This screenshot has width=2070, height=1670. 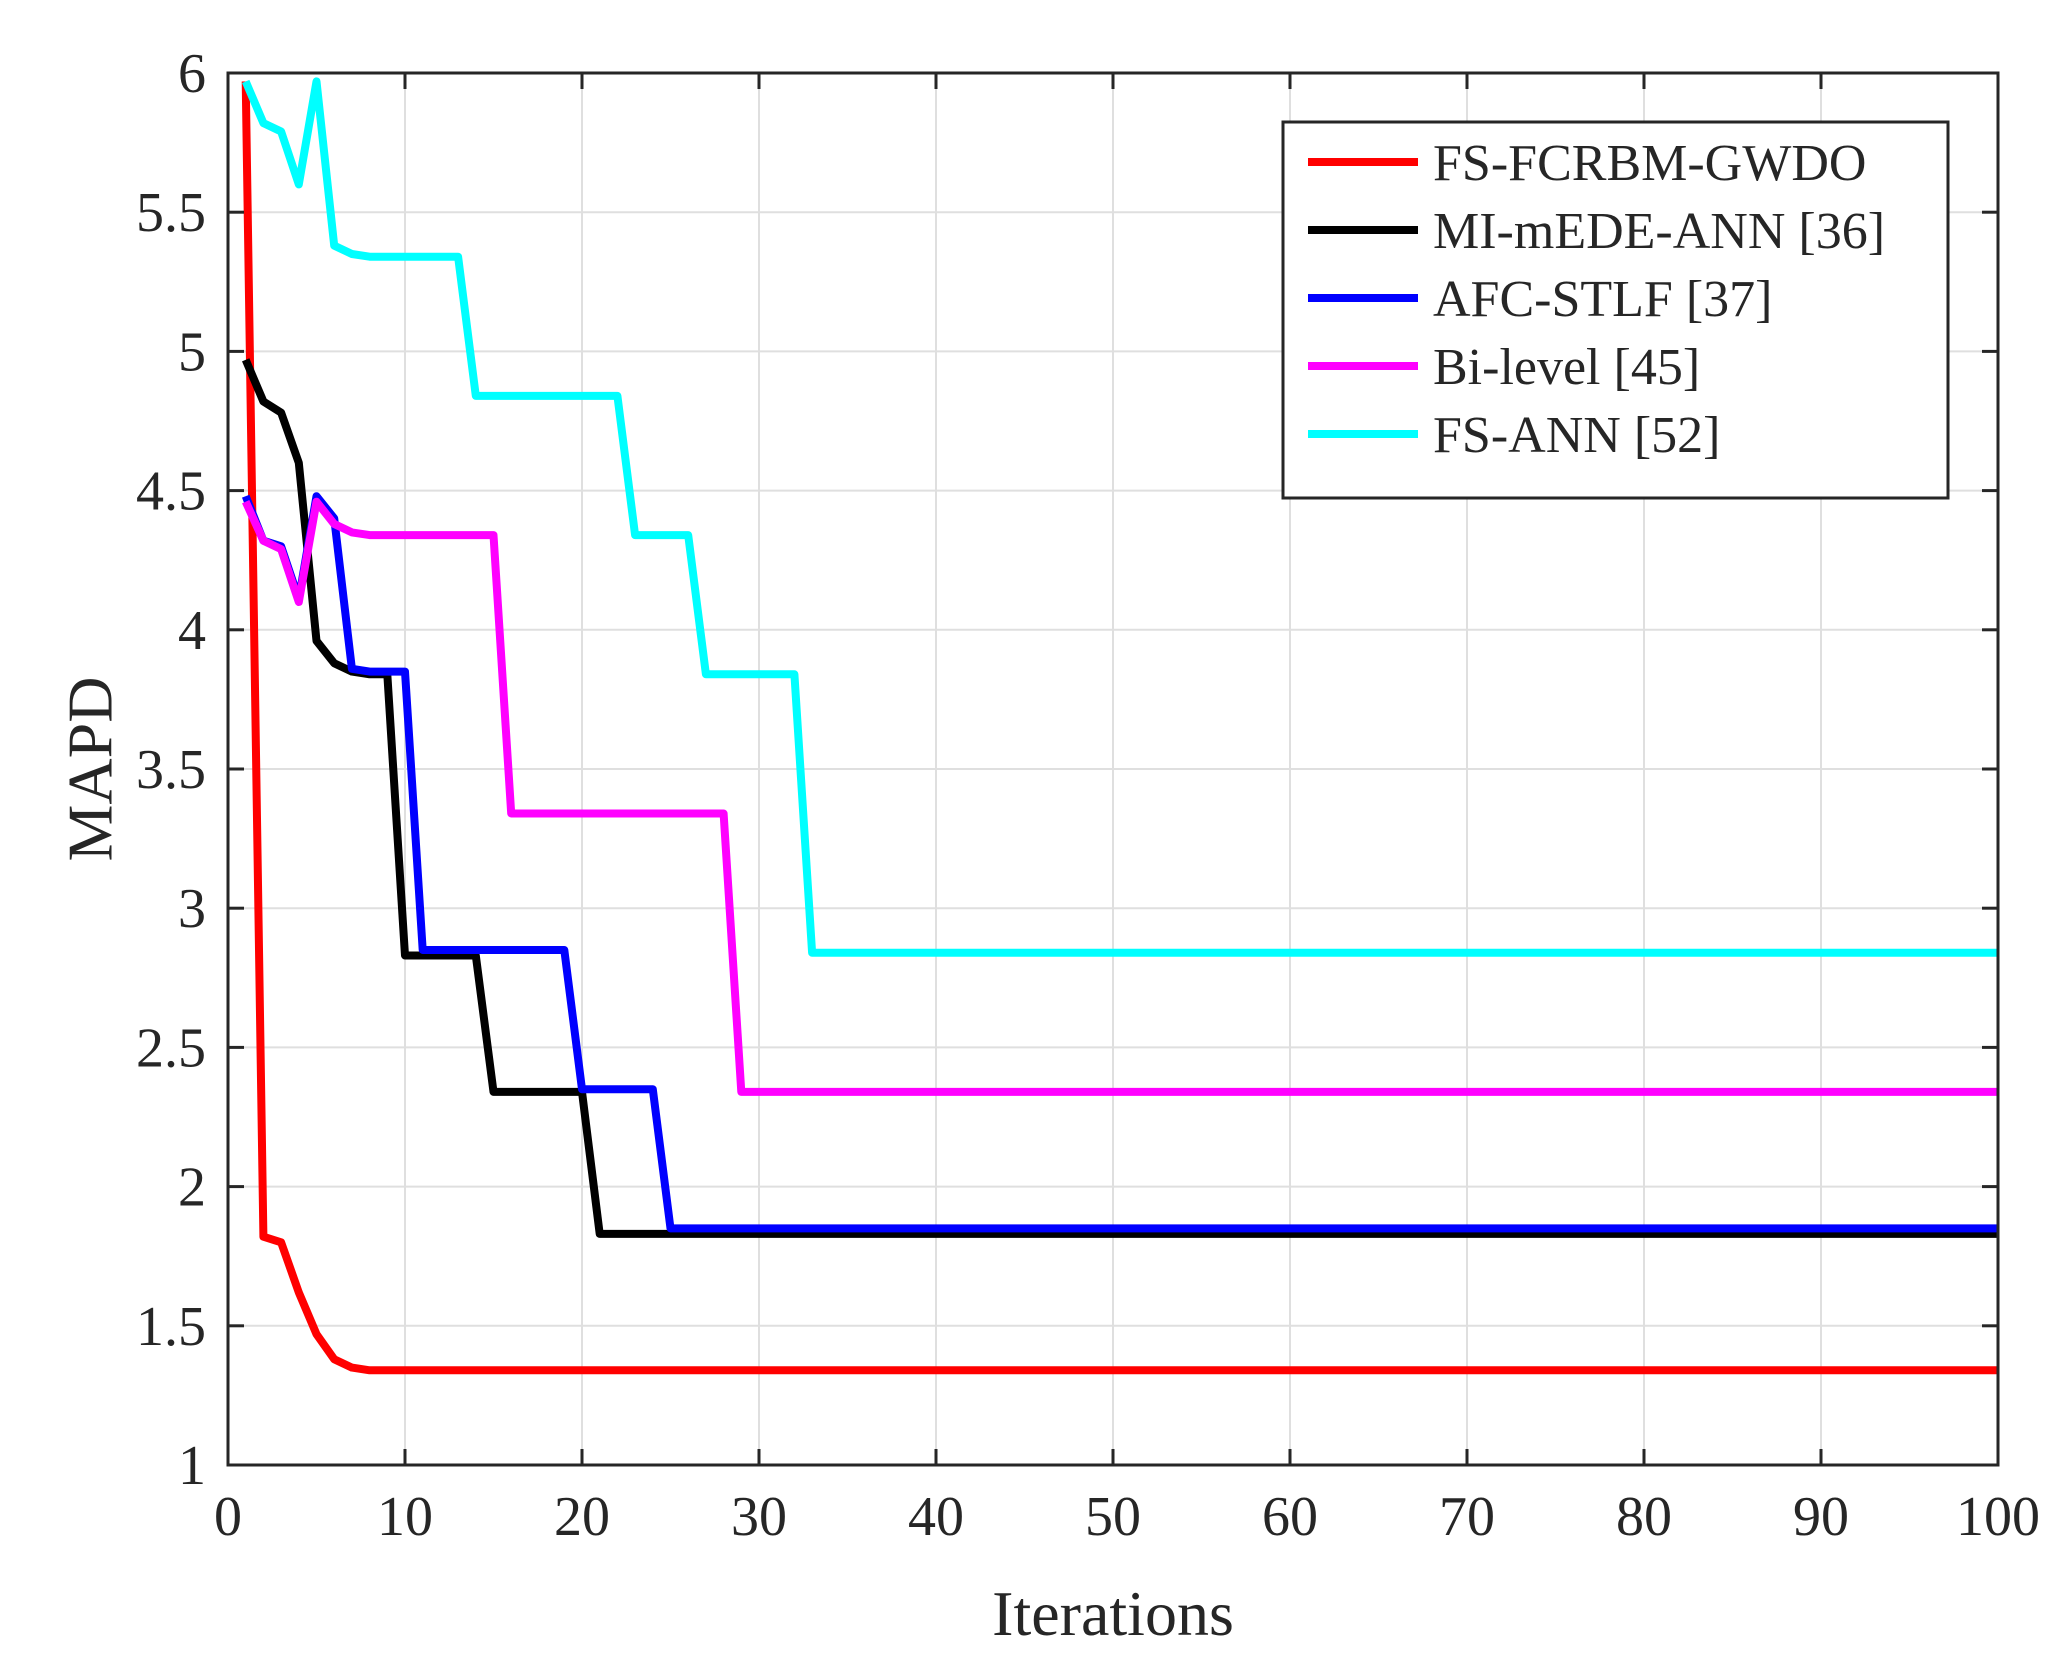 I want to click on x-tick-label: 70, so click(x=1467, y=1517).